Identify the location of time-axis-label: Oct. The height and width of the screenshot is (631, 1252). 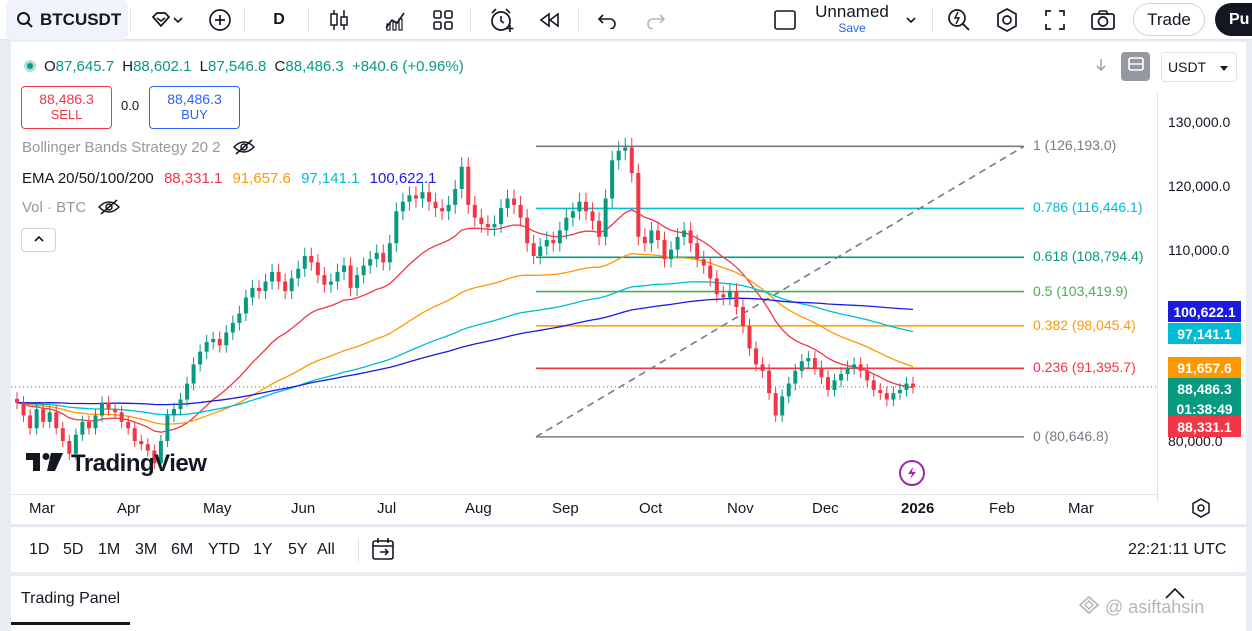
(651, 508).